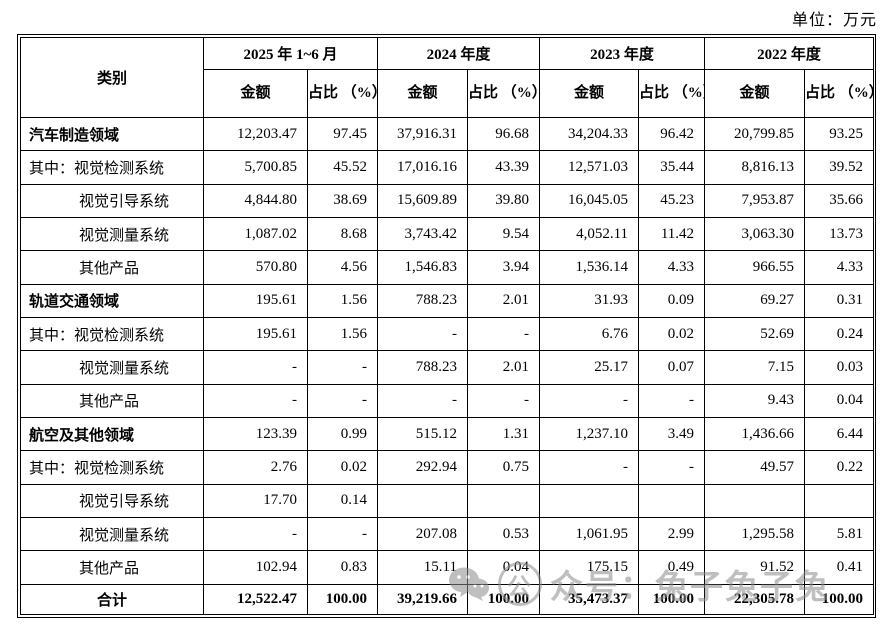 The height and width of the screenshot is (628, 895). What do you see at coordinates (342, 500) in the screenshot?
I see `cell-value: 0.14` at bounding box center [342, 500].